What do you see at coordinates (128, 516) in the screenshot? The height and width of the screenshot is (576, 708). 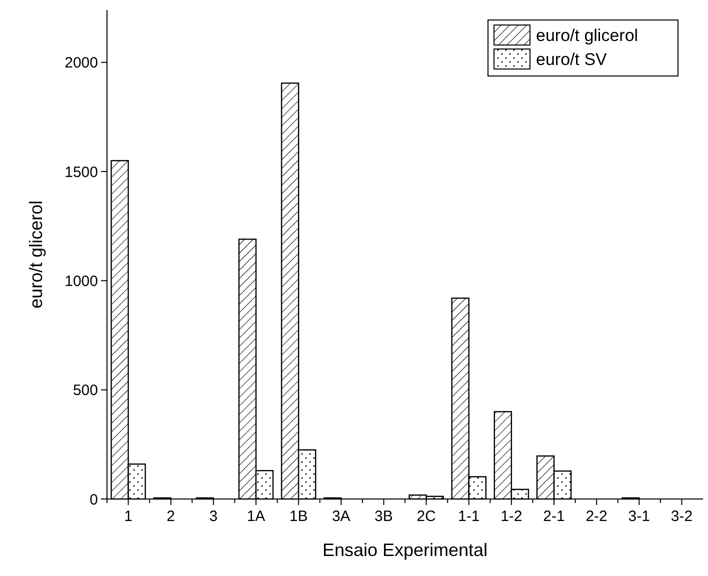 I see `x-tick-label: 1` at bounding box center [128, 516].